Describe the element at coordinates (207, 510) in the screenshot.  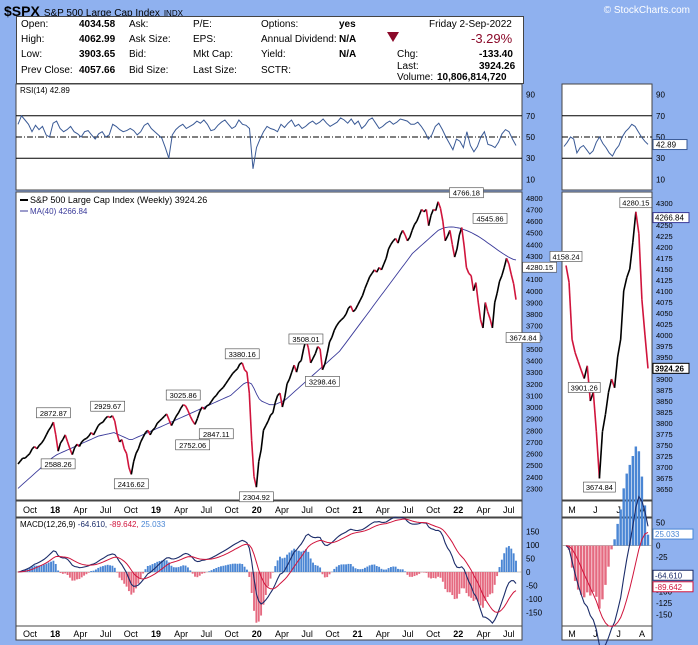
I see `price-x-label: Jul` at that location.